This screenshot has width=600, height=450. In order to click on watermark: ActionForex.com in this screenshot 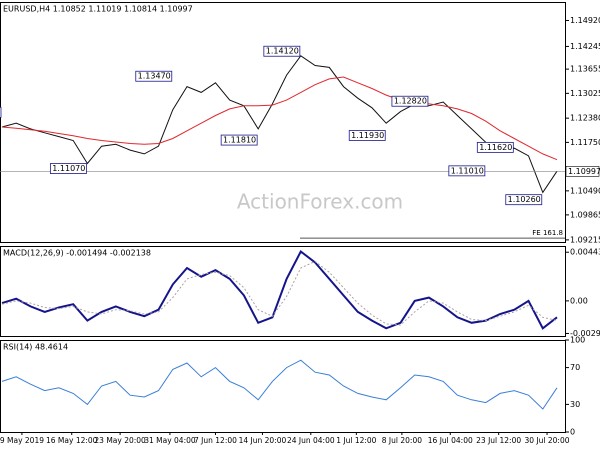, I will do `click(320, 202)`.